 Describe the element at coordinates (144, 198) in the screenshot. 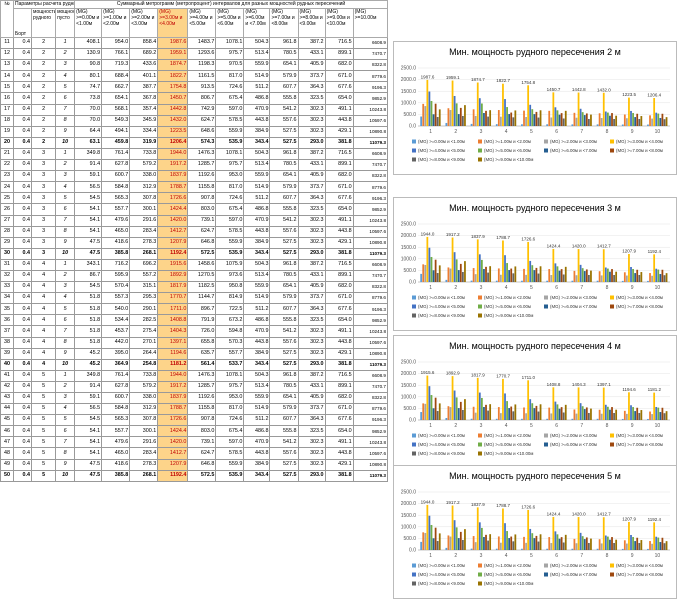

I see `table-cell: 307.8` at that location.